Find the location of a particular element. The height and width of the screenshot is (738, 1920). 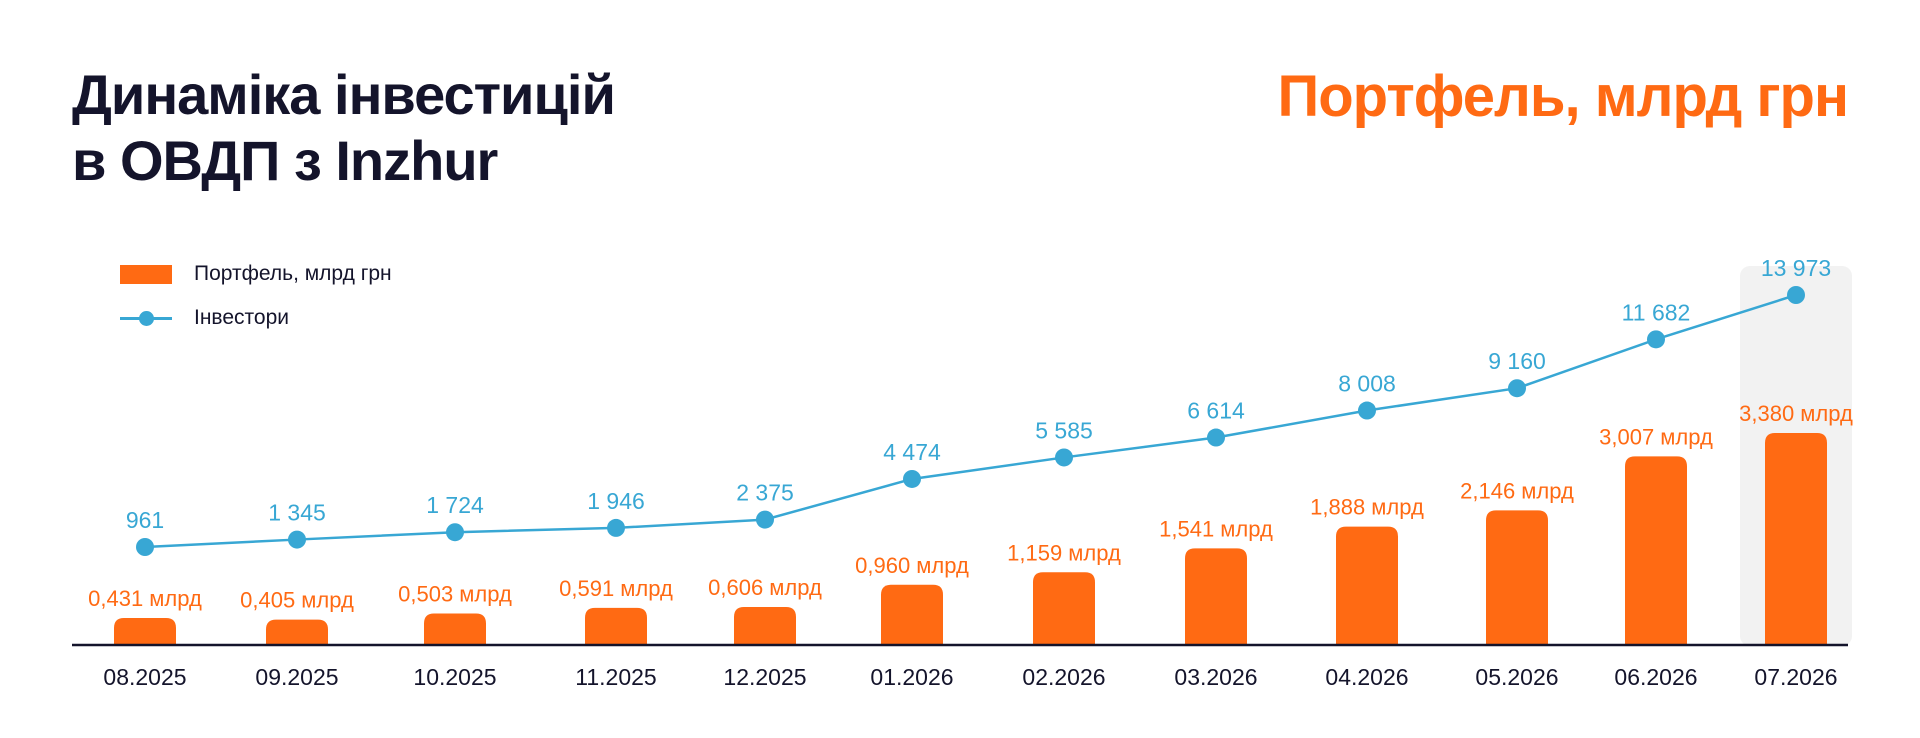

legend-bar-swatch is located at coordinates (146, 274).